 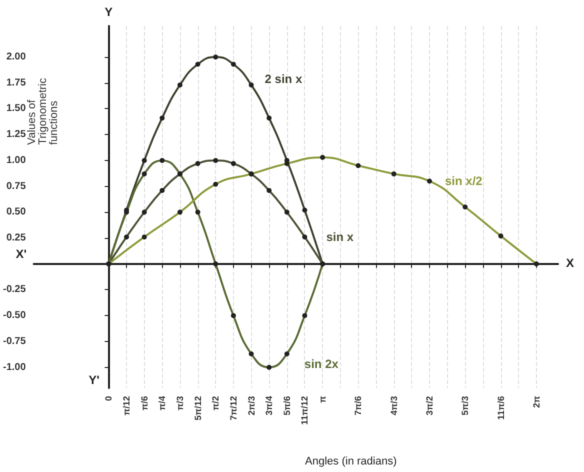 I want to click on text: X, so click(x=570, y=263).